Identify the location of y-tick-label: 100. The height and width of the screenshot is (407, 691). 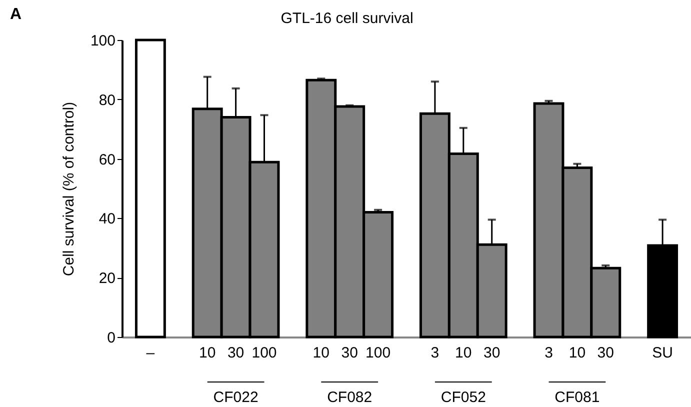
(103, 41).